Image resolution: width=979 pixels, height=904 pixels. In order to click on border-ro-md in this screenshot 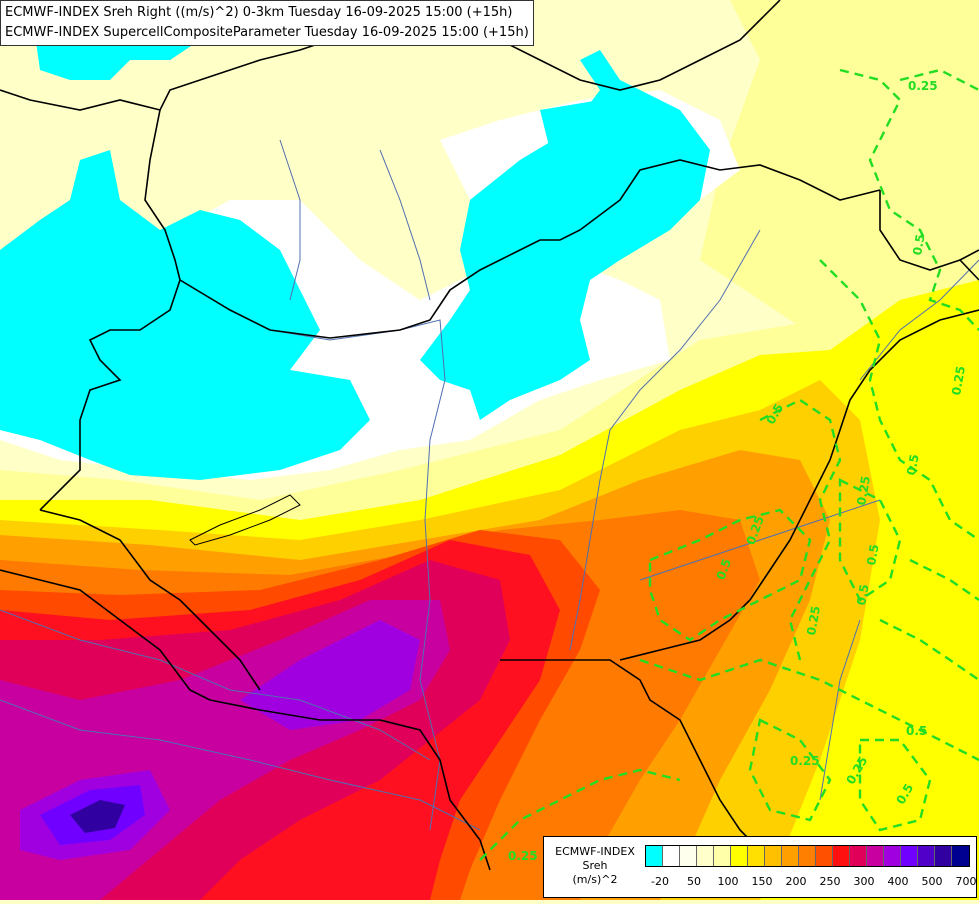, I will do `click(799, 485)`.